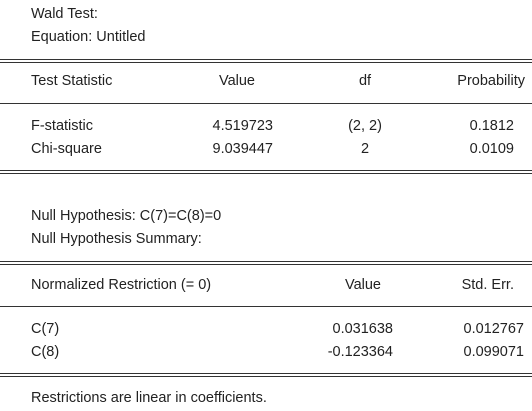  What do you see at coordinates (45, 329) in the screenshot?
I see `row-label: C(7)` at bounding box center [45, 329].